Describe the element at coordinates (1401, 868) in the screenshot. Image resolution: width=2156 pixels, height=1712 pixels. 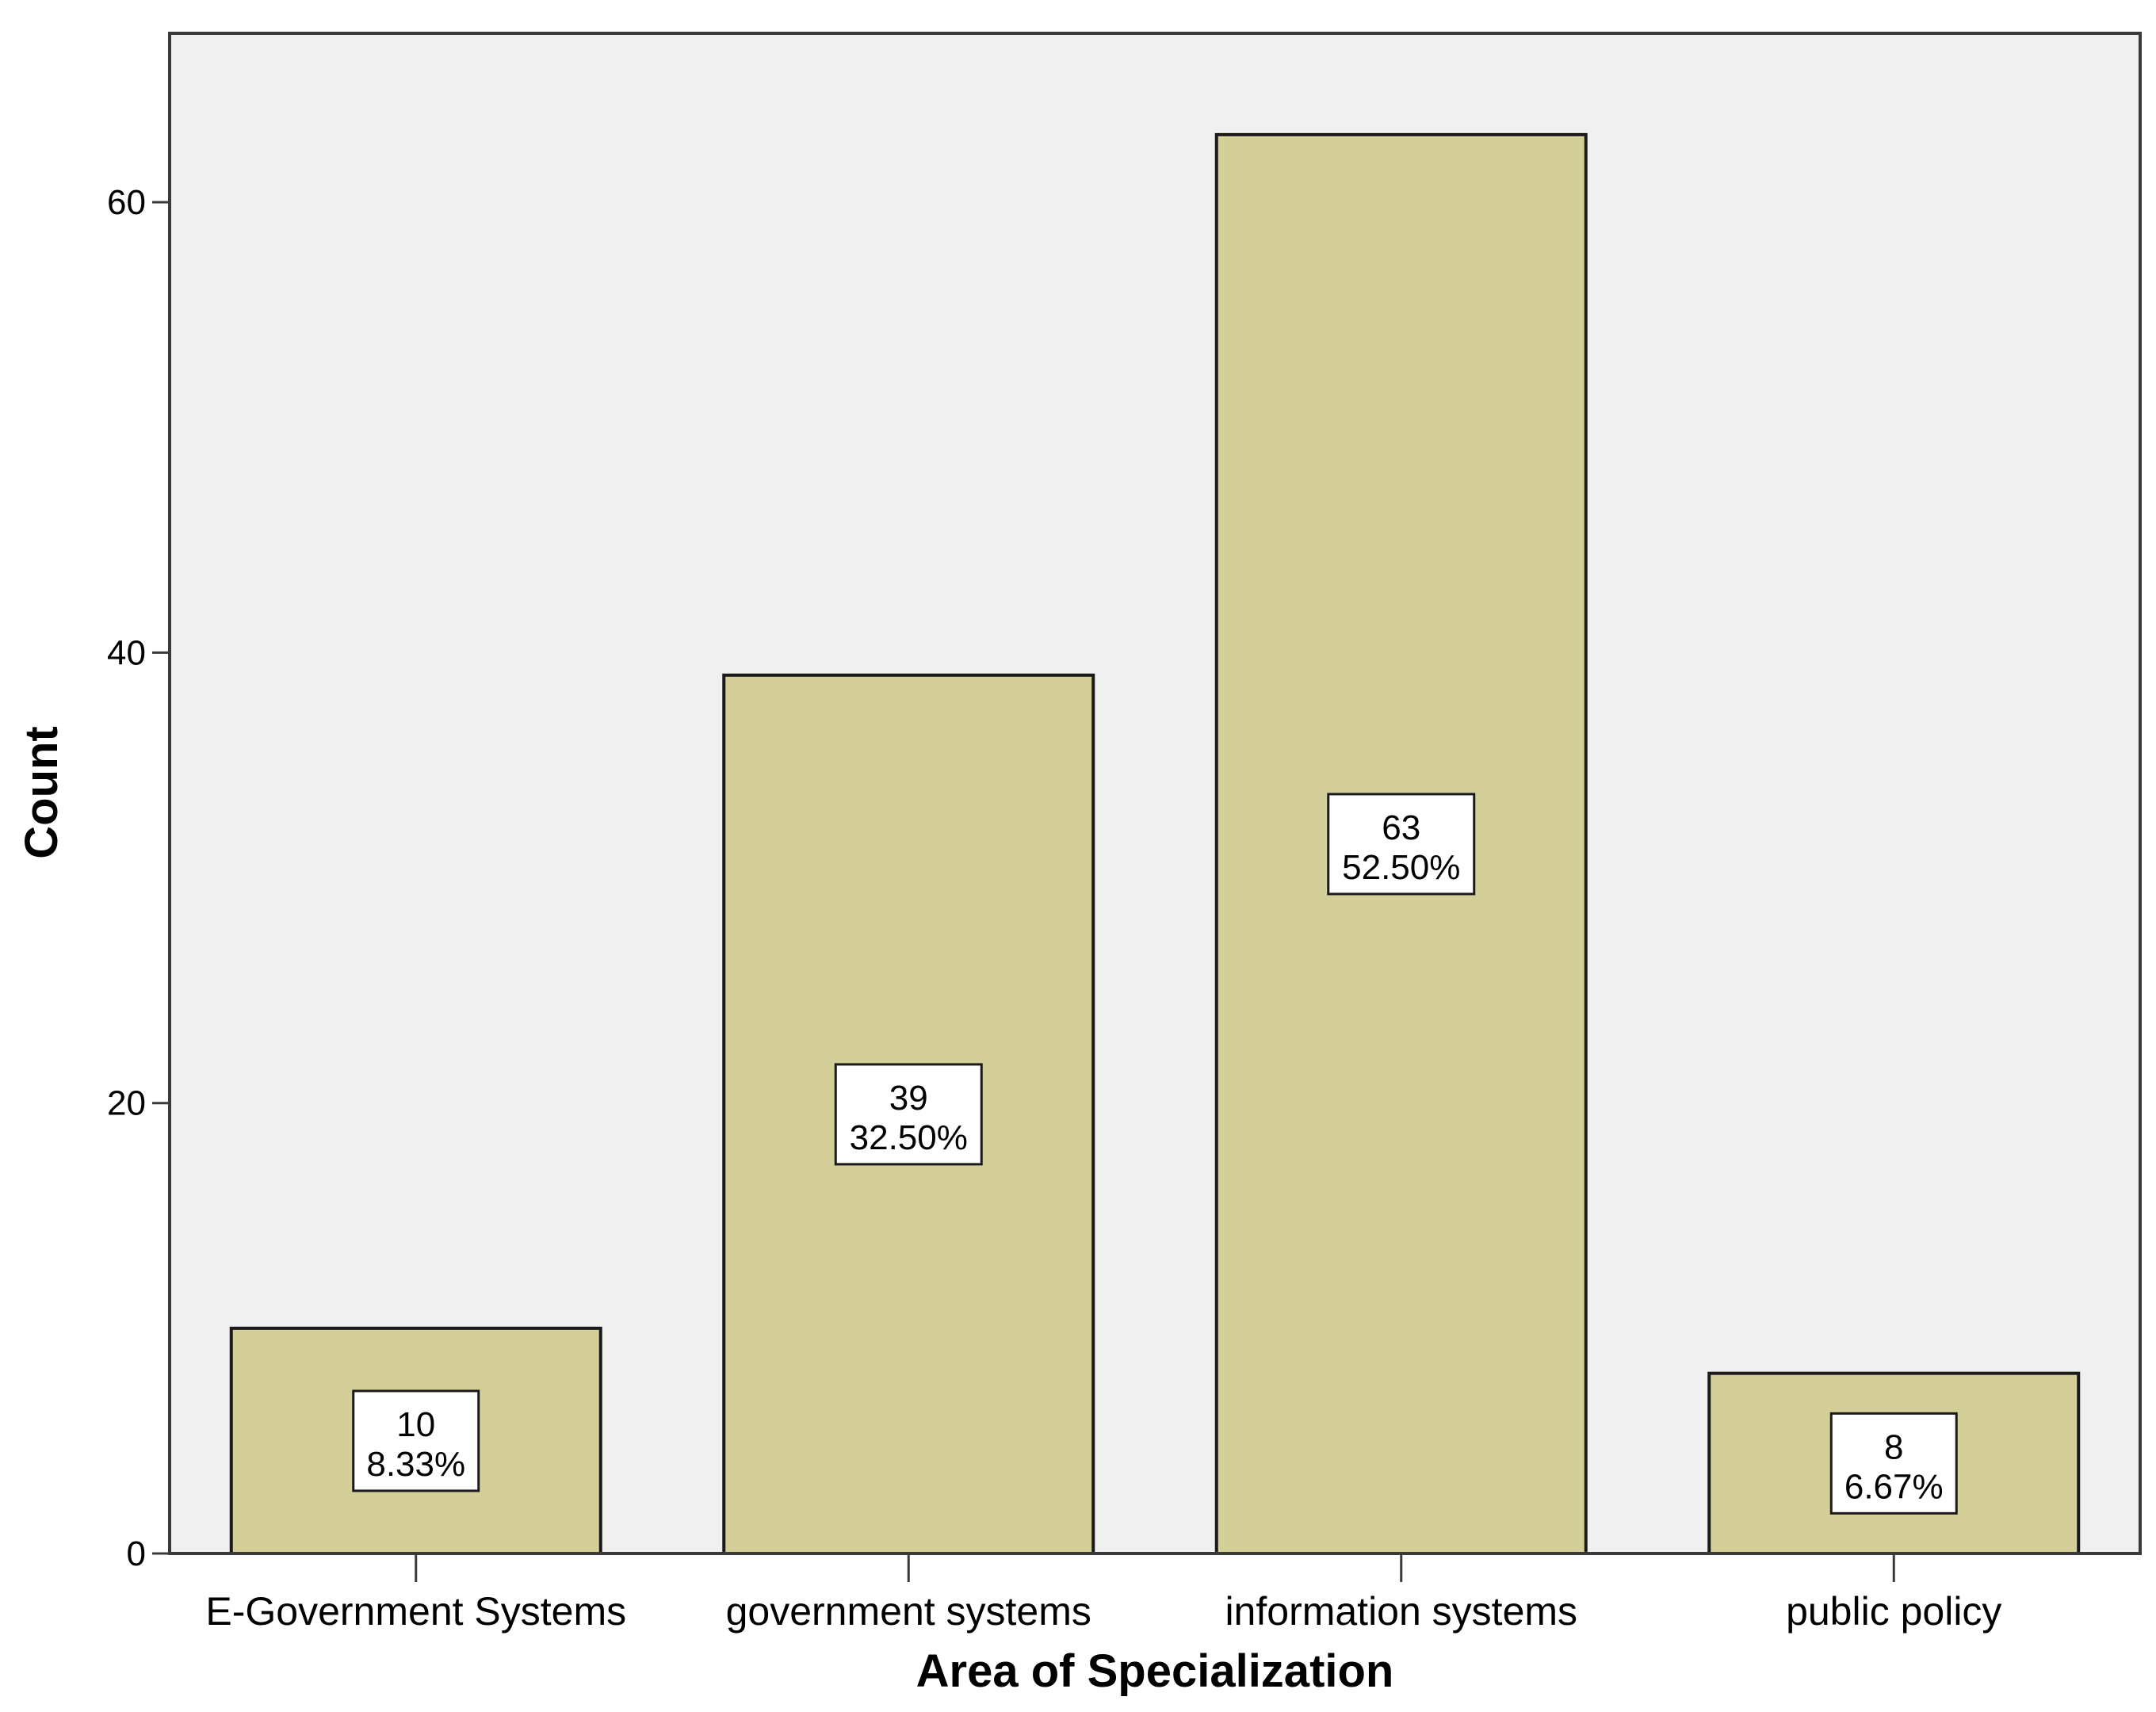
I see `data-label-percent: 52.50%` at that location.